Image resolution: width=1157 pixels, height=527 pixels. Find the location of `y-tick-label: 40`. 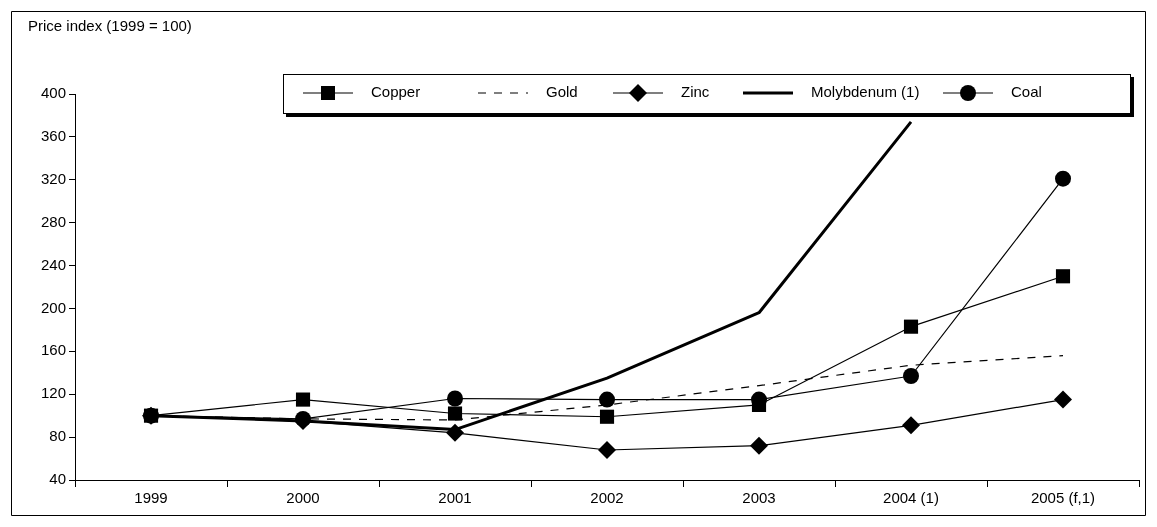

y-tick-label: 40 is located at coordinates (58, 479).